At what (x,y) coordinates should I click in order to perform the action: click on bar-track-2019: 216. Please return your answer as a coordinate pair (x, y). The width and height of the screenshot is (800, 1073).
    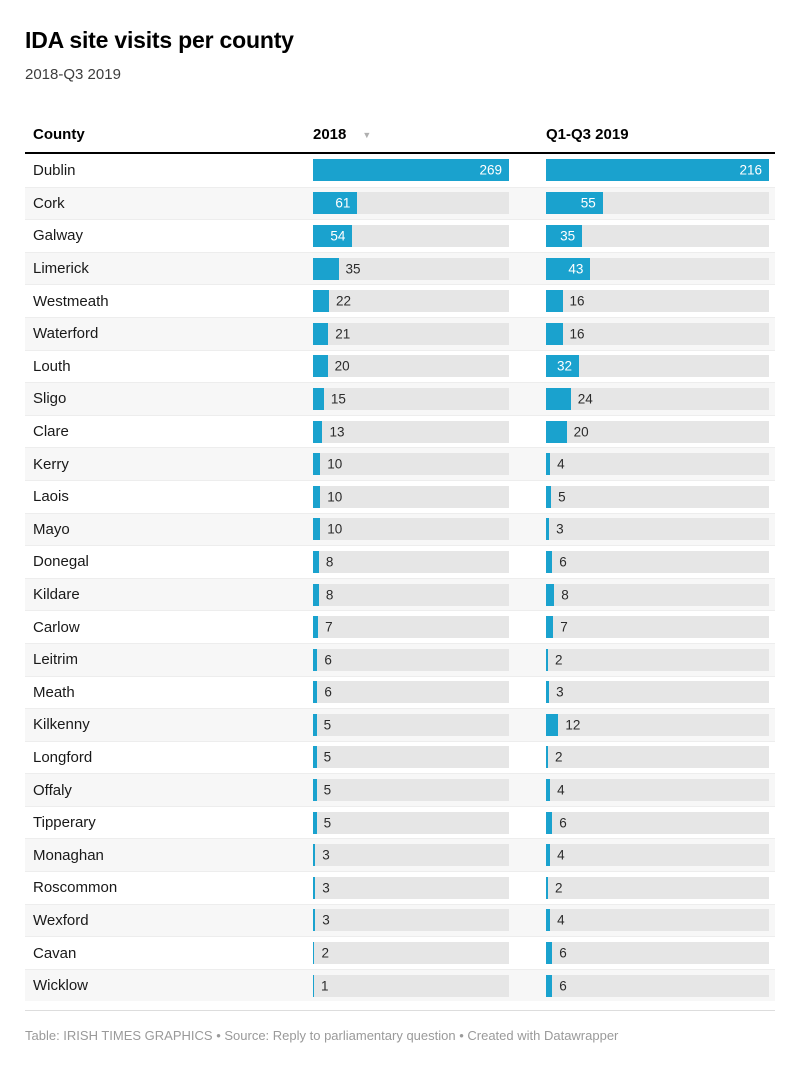
    Looking at the image, I should click on (657, 170).